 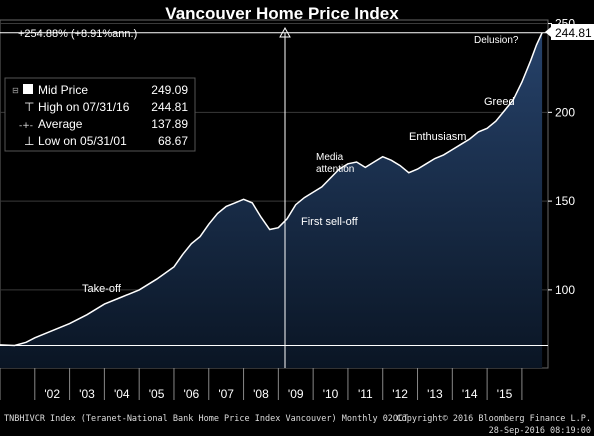 I want to click on x-tick-label: '03, so click(x=87, y=394).